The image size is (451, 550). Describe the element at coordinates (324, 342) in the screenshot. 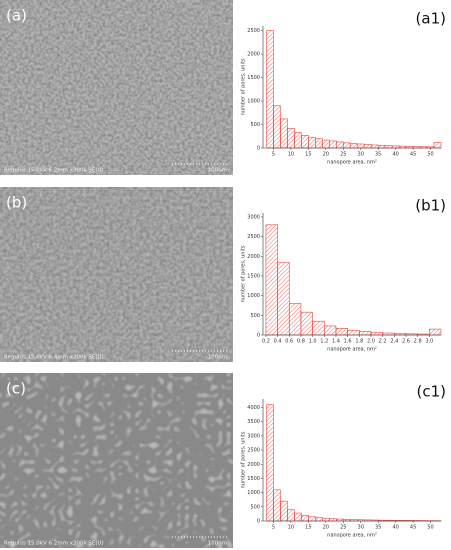

I see `x-tick-label: 1.2` at that location.